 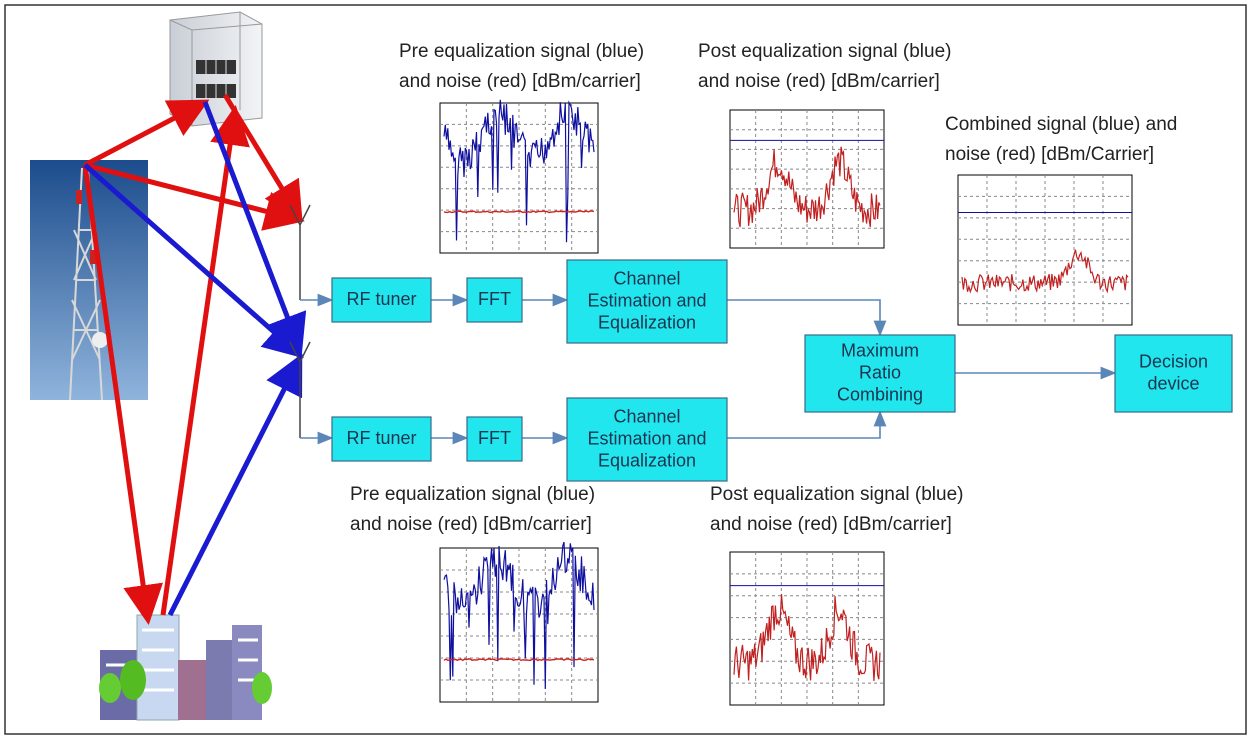 I want to click on antenna, so click(x=300, y=321).